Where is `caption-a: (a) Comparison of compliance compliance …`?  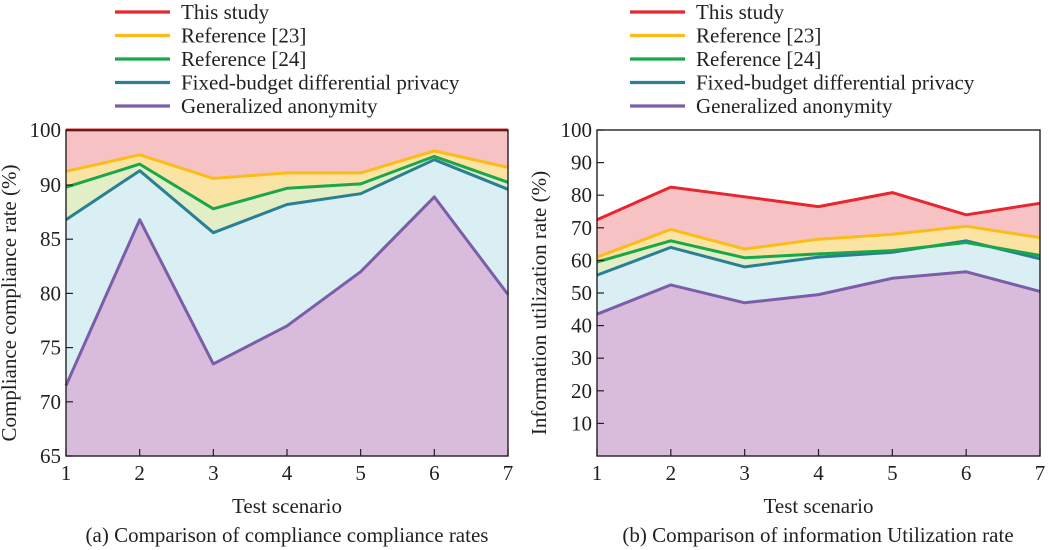
caption-a: (a) Comparison of compliance compliance … is located at coordinates (287, 535).